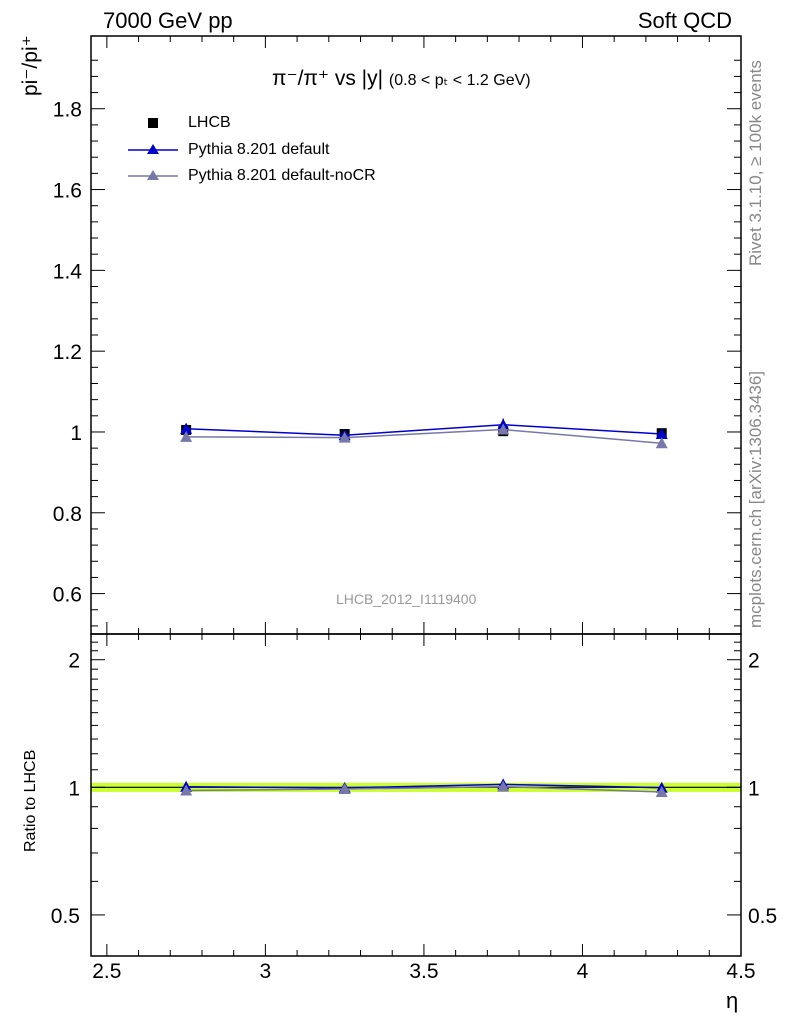 The image size is (786, 1024). I want to click on y-tick-label: 0.6, so click(67, 595).